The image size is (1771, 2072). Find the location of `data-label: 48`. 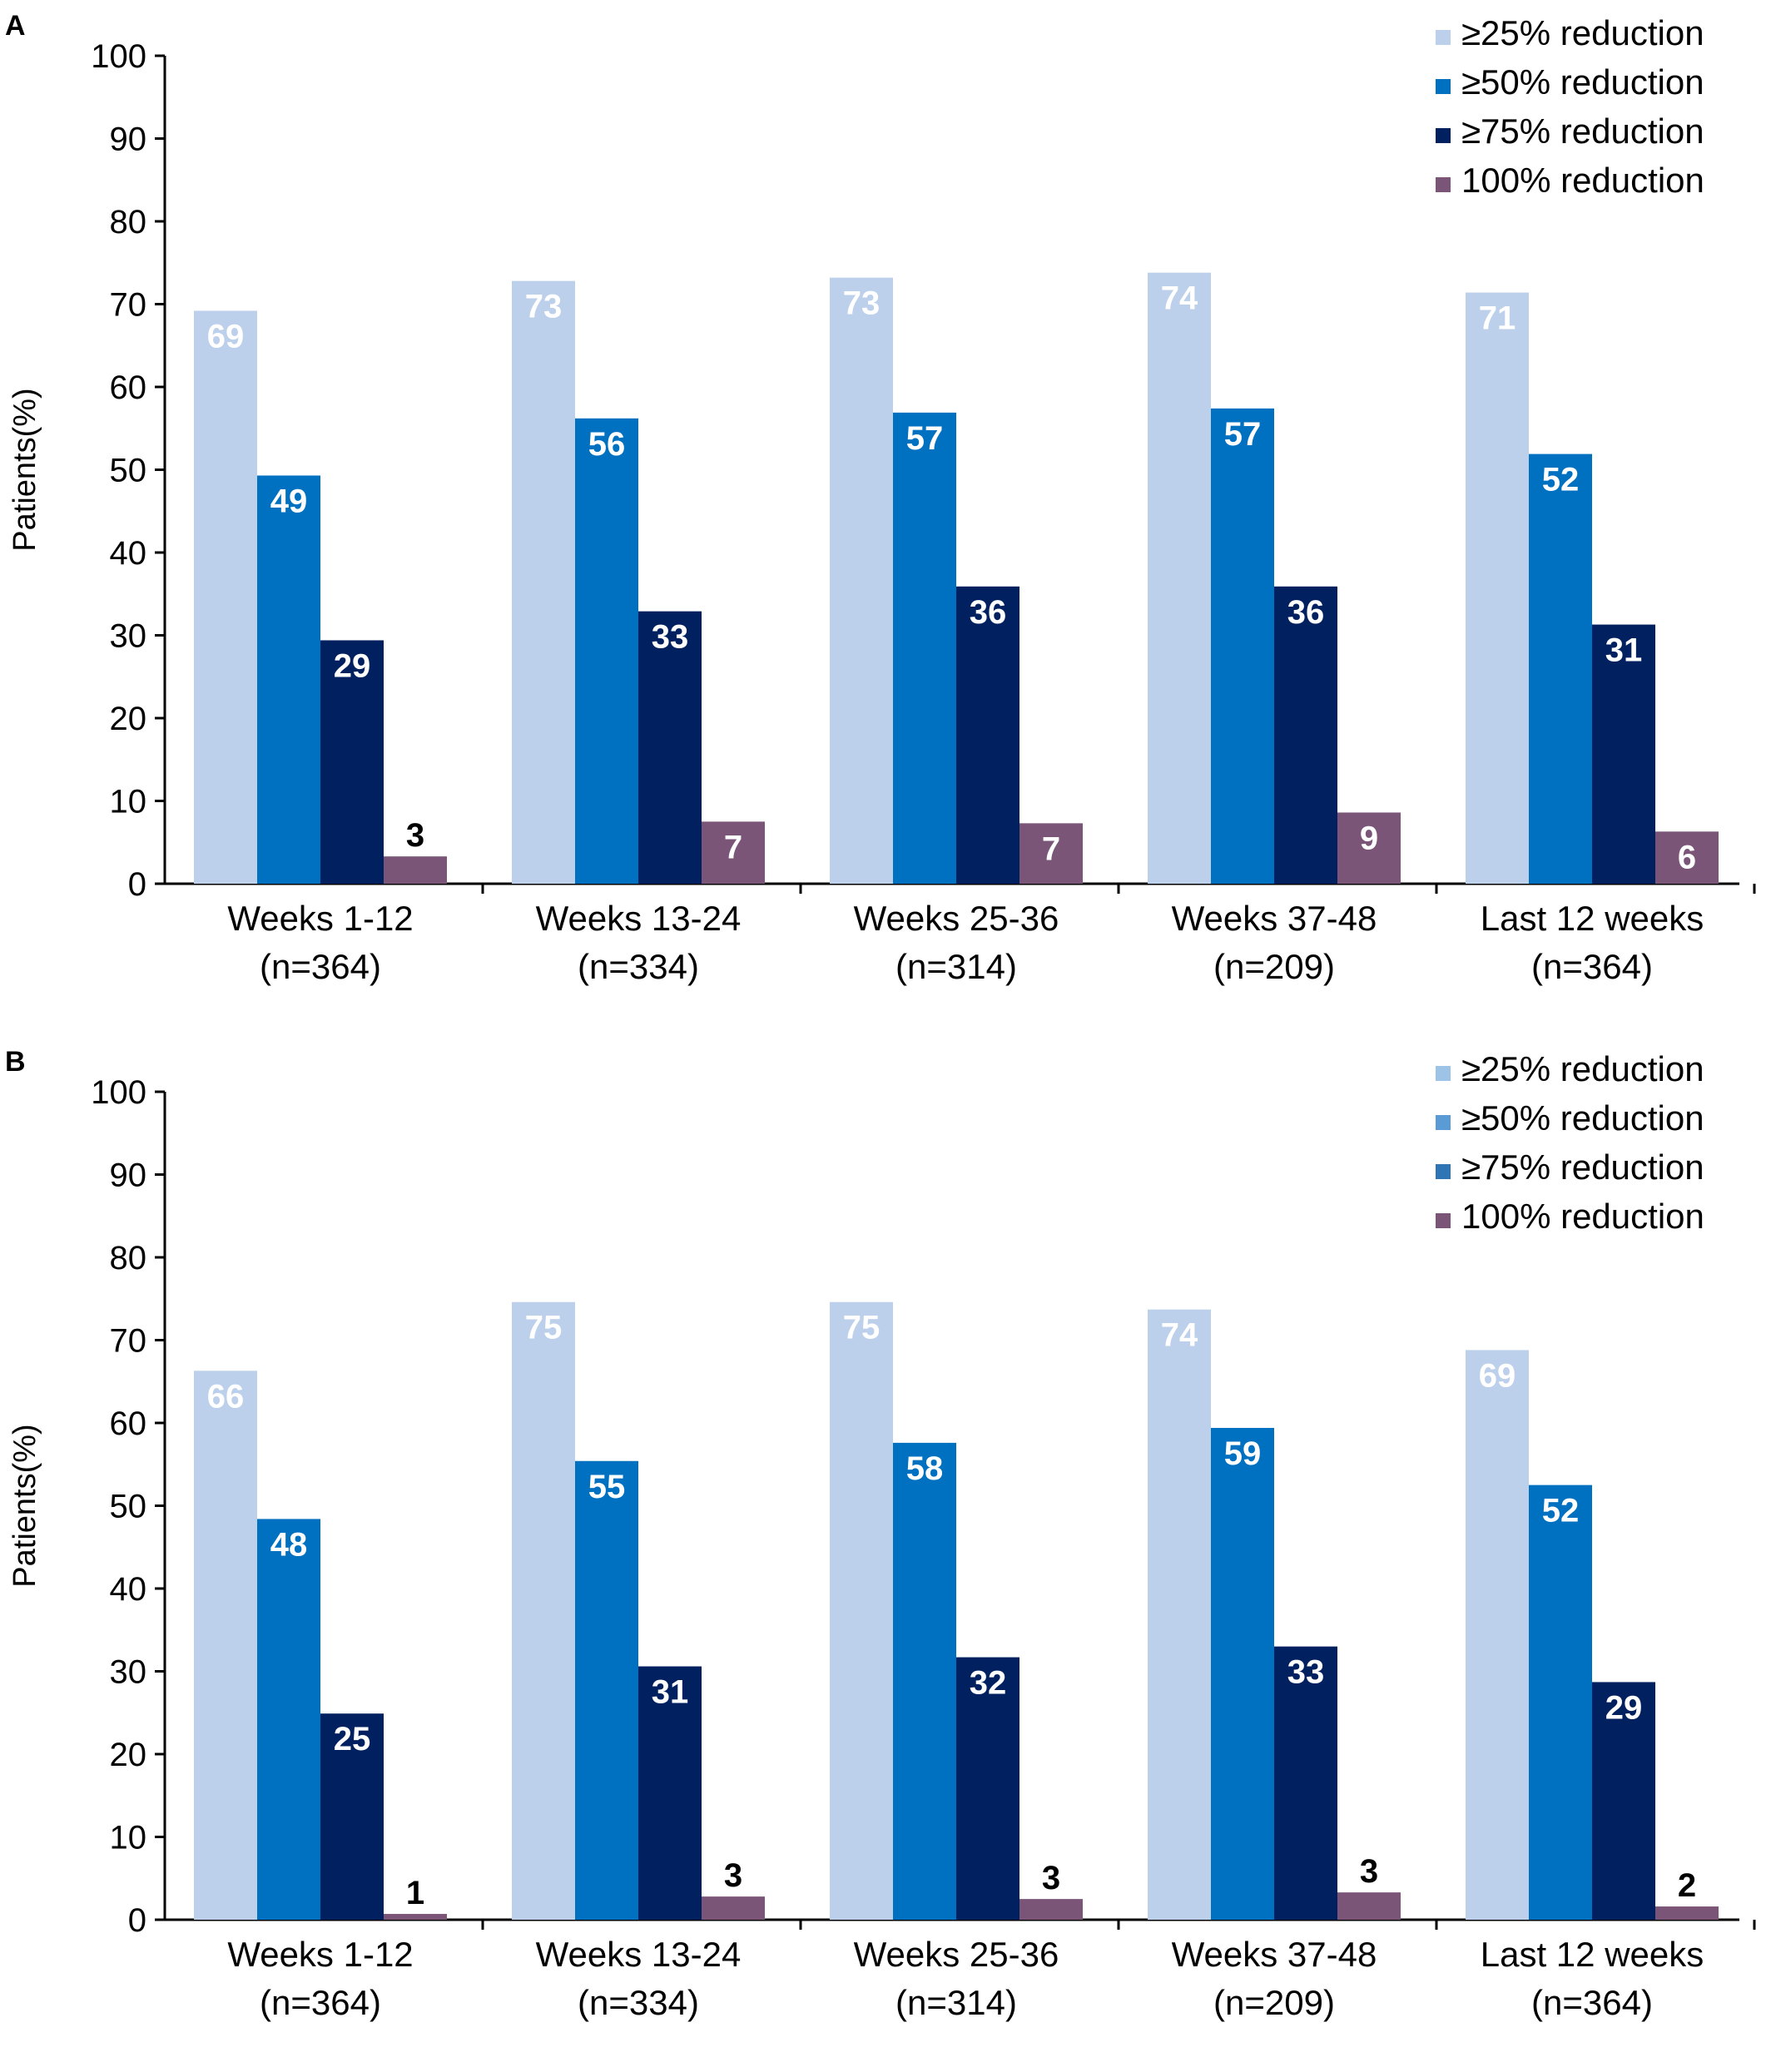

data-label: 48 is located at coordinates (289, 1544).